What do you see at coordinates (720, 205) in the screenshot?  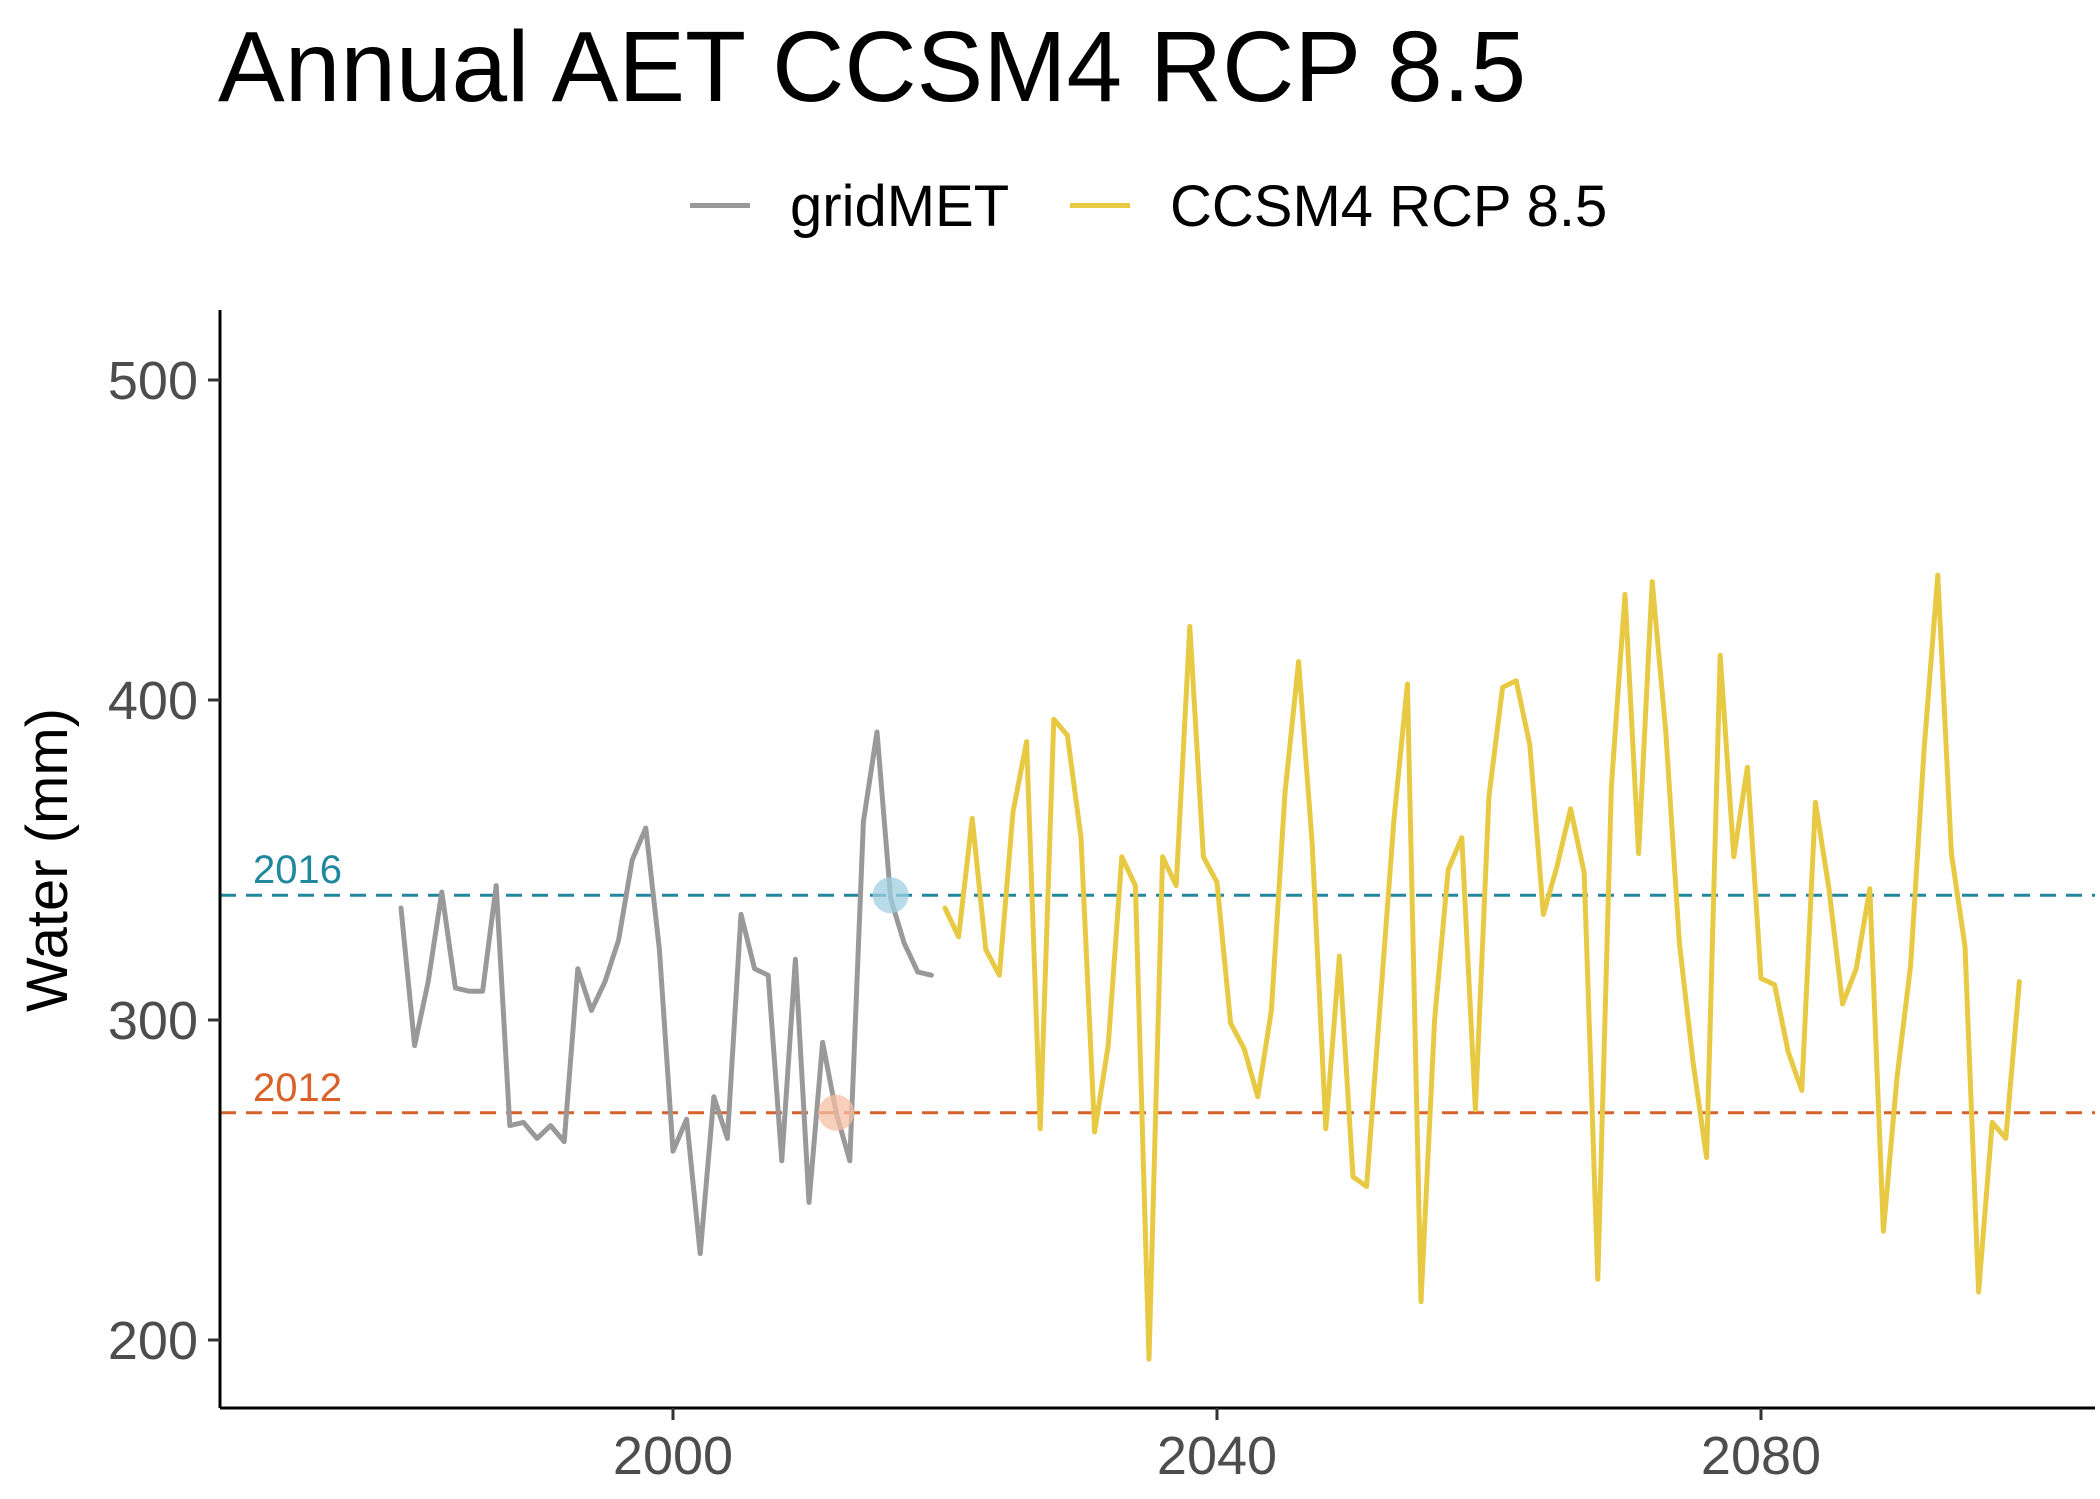 I see `legend-key-gridmet` at bounding box center [720, 205].